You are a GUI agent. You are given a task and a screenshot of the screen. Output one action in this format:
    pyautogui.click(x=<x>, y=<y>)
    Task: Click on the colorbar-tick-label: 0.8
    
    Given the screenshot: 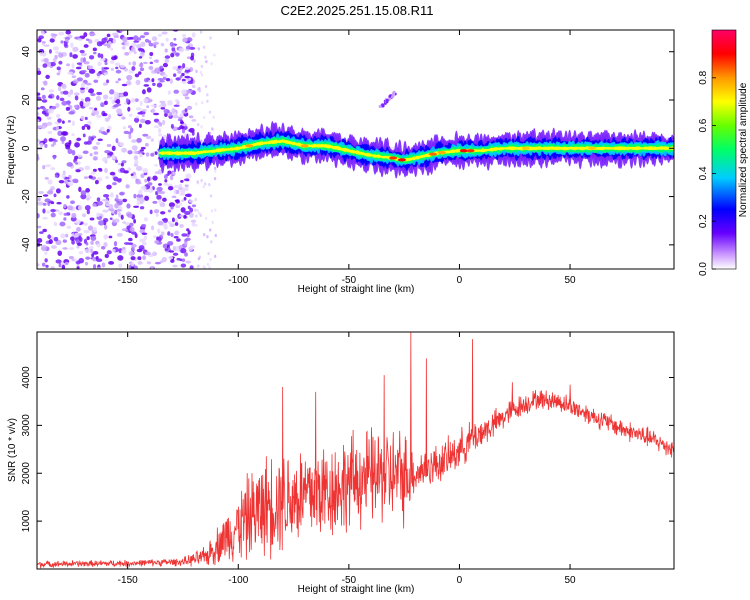 What is the action you would take?
    pyautogui.click(x=703, y=77)
    